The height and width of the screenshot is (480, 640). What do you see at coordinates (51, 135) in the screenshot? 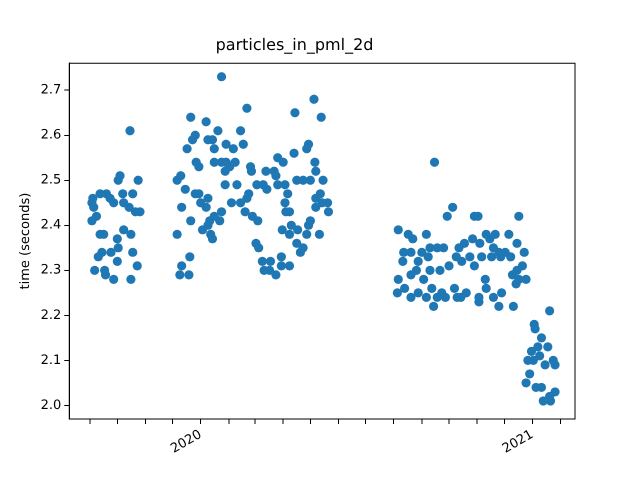
I see `y-tick-label: 2.6` at bounding box center [51, 135].